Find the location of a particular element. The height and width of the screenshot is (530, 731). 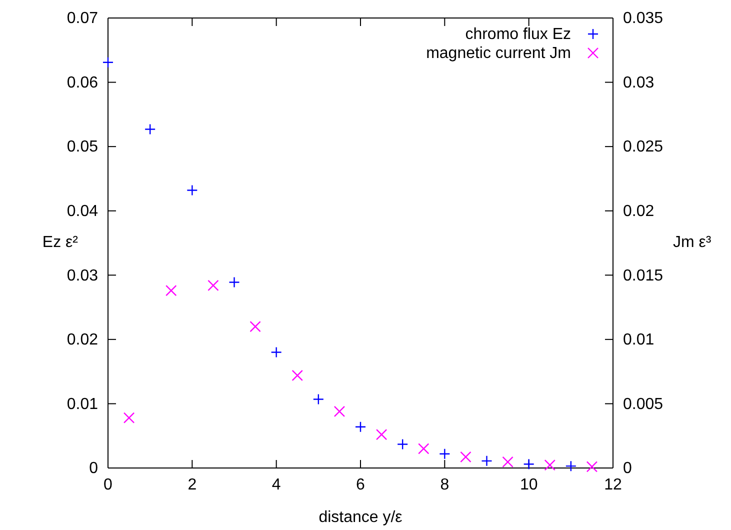

y-tick-label: 0.02 is located at coordinates (82, 340).